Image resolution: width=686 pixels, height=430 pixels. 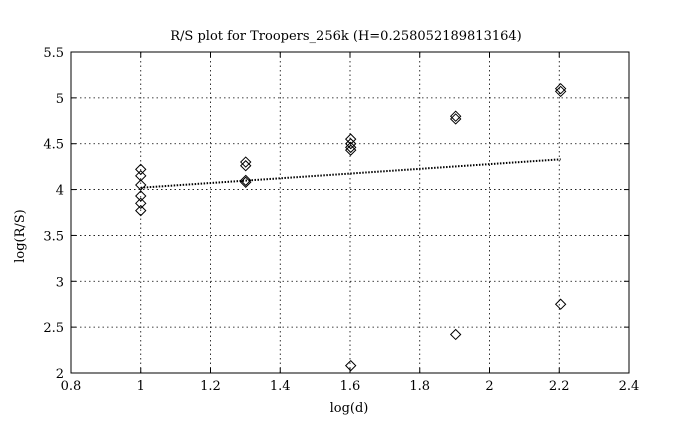 What do you see at coordinates (280, 386) in the screenshot?
I see `x-tick-label: 1.4` at bounding box center [280, 386].